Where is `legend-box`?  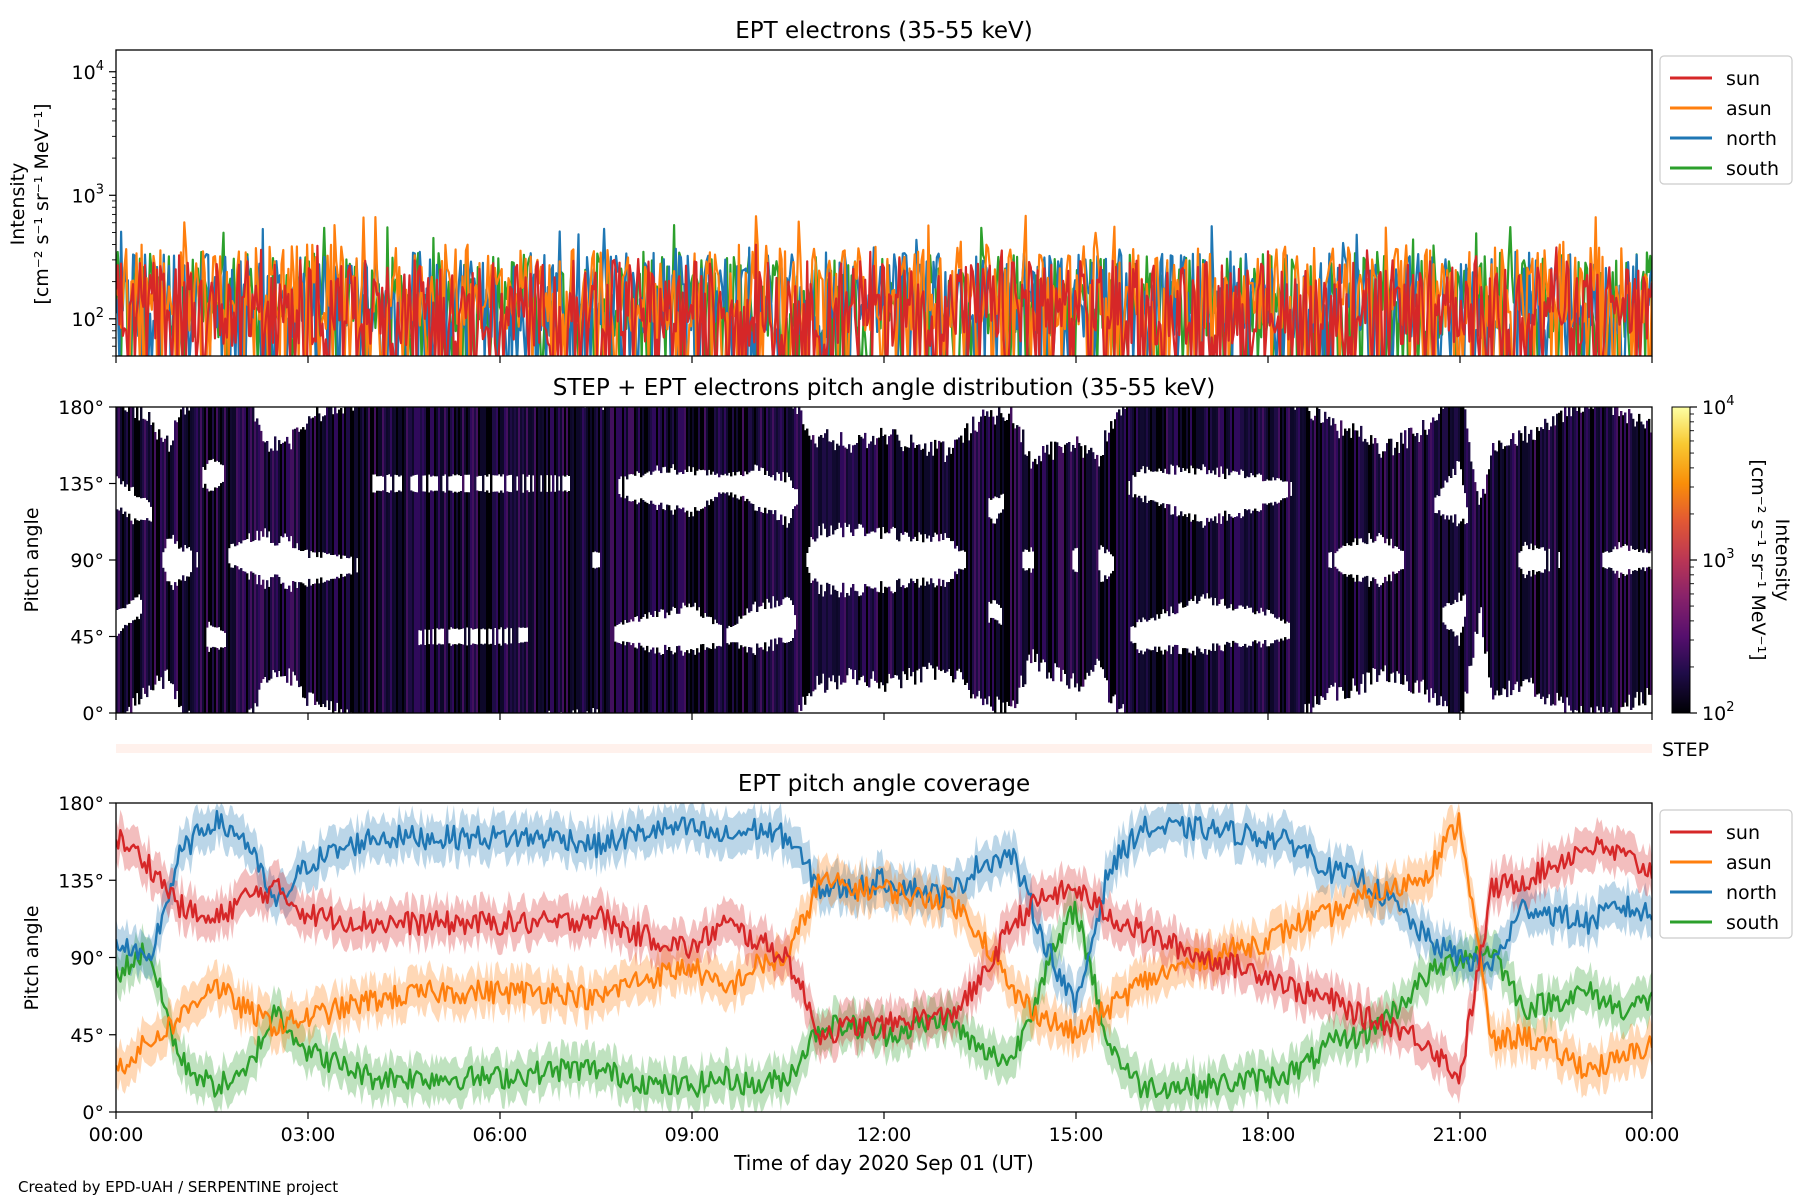 legend-box is located at coordinates (1726, 120).